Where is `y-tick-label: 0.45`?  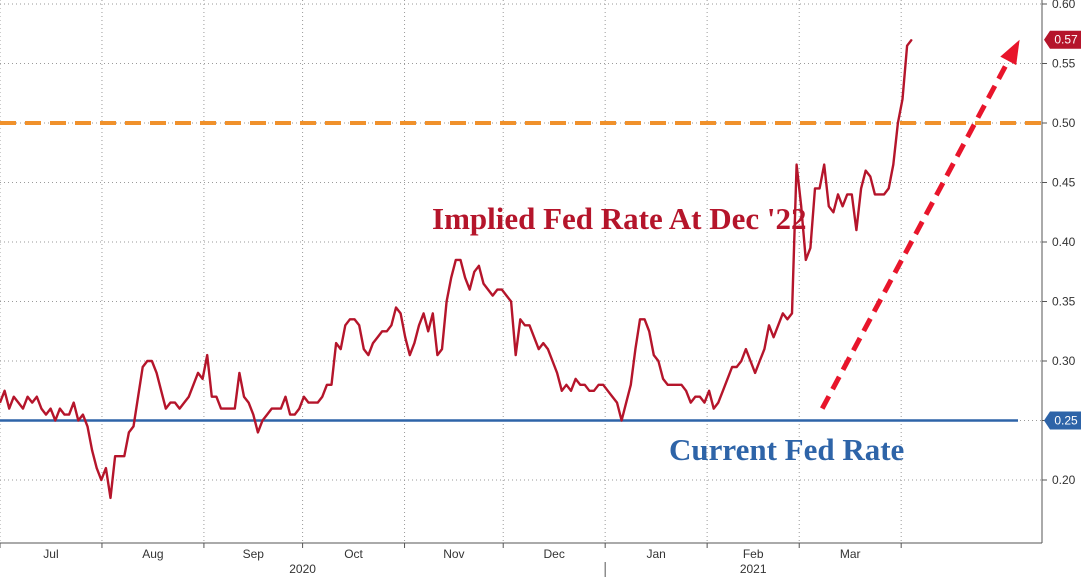 y-tick-label: 0.45 is located at coordinates (1064, 183).